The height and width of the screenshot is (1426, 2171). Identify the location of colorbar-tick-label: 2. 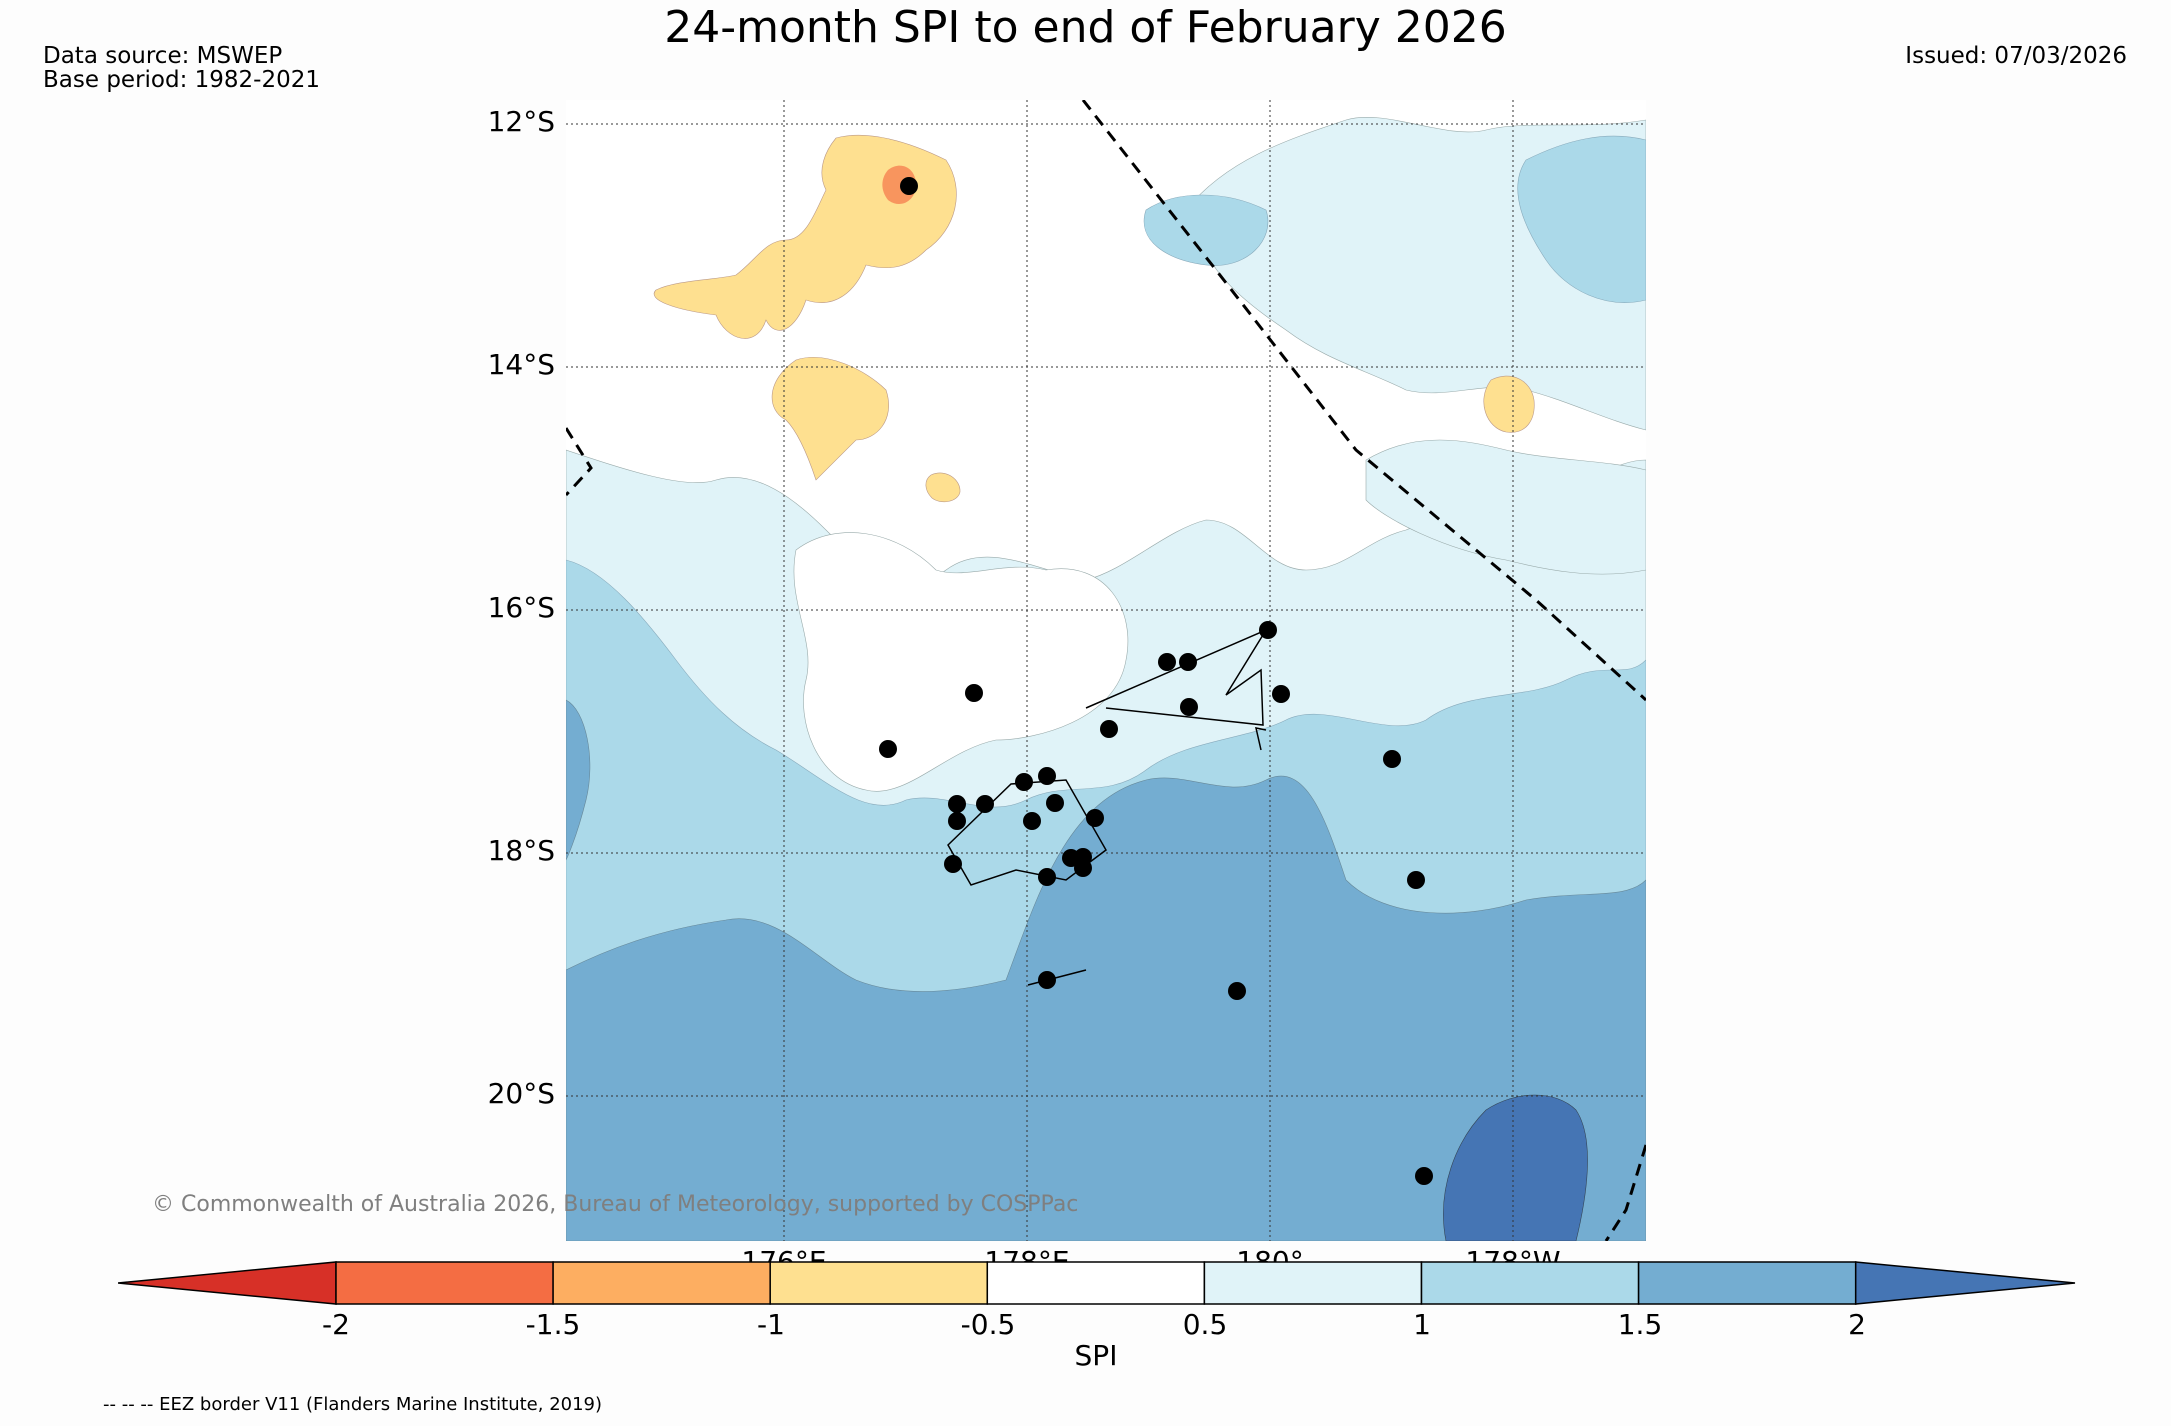
(1857, 1324).